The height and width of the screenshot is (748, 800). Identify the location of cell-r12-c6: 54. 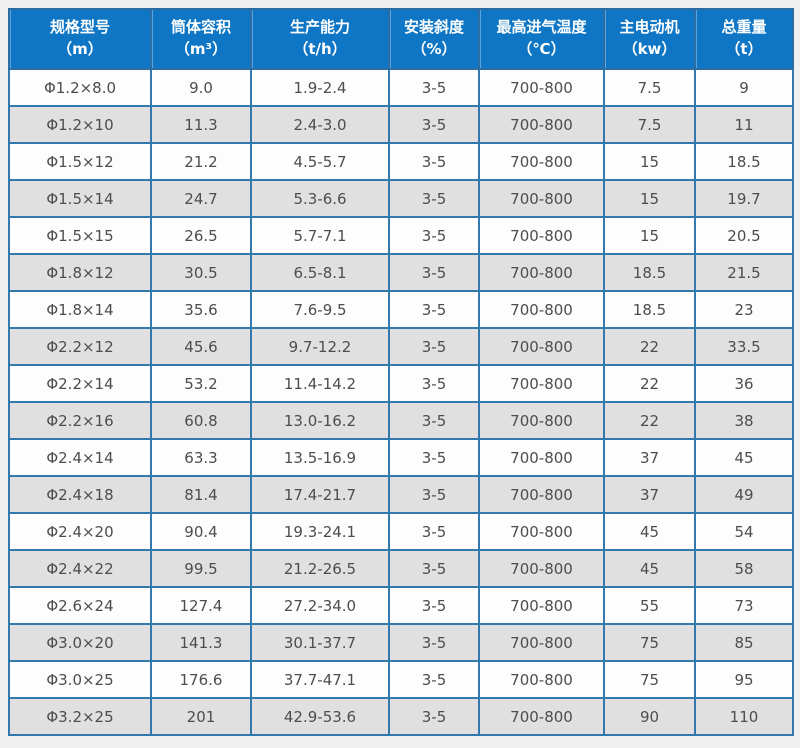
(744, 531).